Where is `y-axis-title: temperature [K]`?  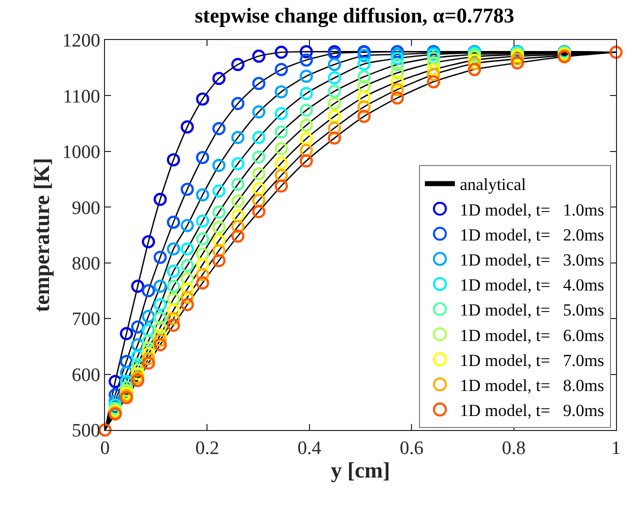
y-axis-title: temperature [K] is located at coordinates (41, 235).